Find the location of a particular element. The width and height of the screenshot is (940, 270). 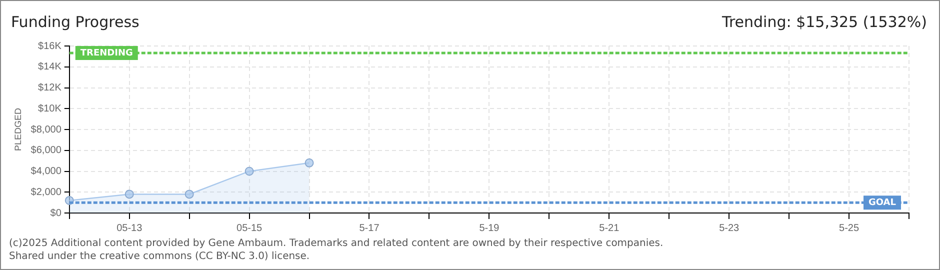

x-tick-label: 5-21 is located at coordinates (609, 228).